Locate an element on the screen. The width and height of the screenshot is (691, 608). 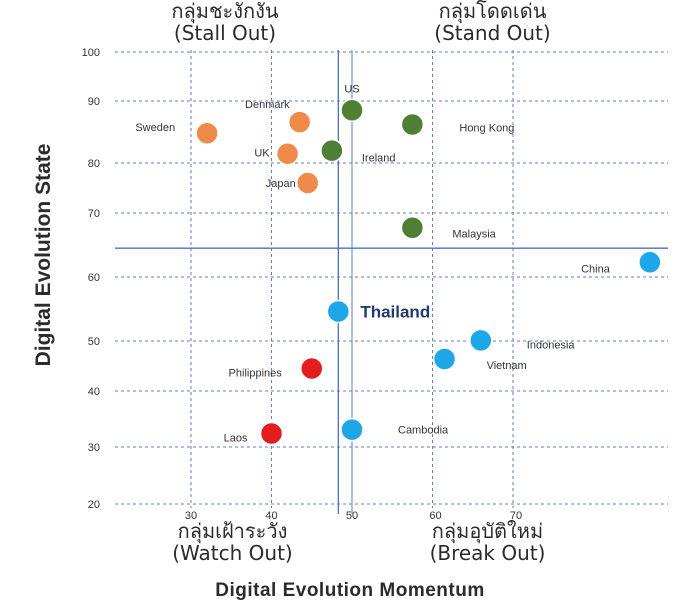
point-sweden is located at coordinates (207, 133).